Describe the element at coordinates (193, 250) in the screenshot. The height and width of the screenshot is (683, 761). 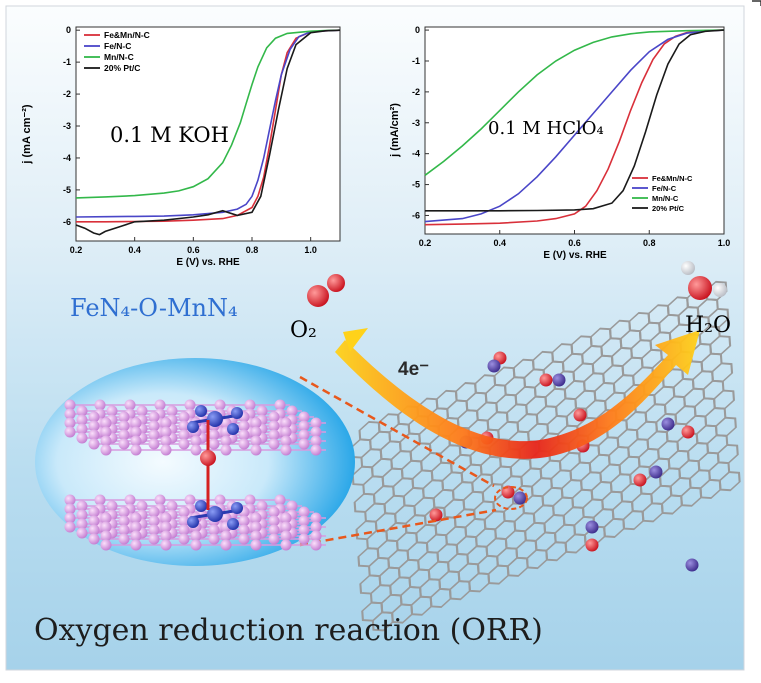
I see `x-tick-label: 0.6` at that location.